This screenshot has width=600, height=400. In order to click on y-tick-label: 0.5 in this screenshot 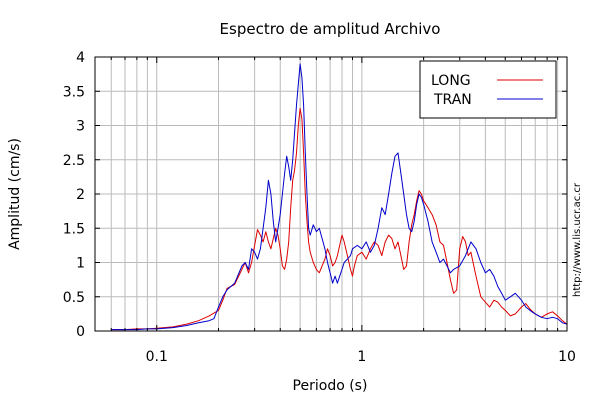, I will do `click(74, 298)`.